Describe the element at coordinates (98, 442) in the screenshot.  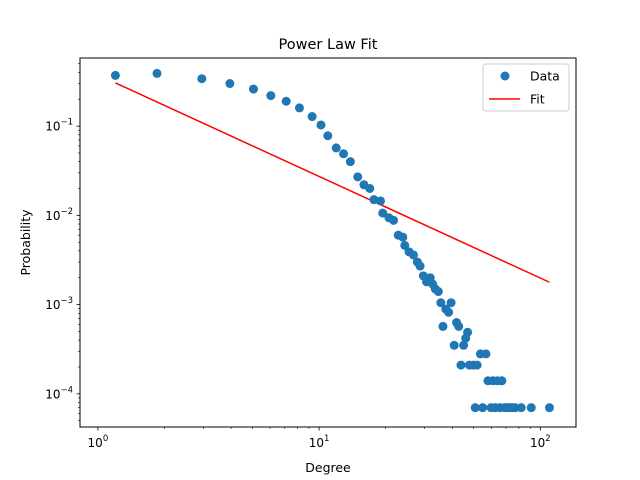
I see `x-tick-label: 10⁰` at that location.